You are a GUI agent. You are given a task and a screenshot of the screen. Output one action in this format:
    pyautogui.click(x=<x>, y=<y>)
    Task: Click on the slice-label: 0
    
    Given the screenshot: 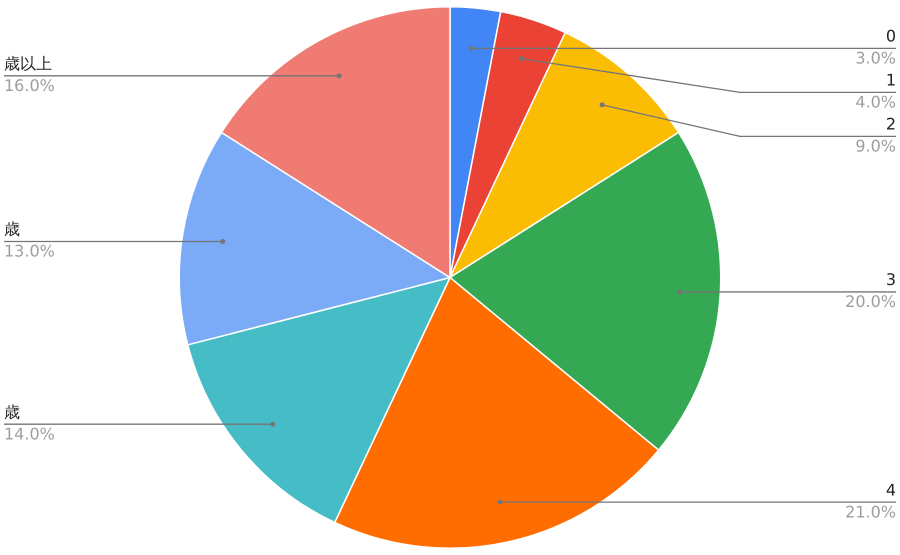 What is the action you would take?
    pyautogui.click(x=891, y=36)
    